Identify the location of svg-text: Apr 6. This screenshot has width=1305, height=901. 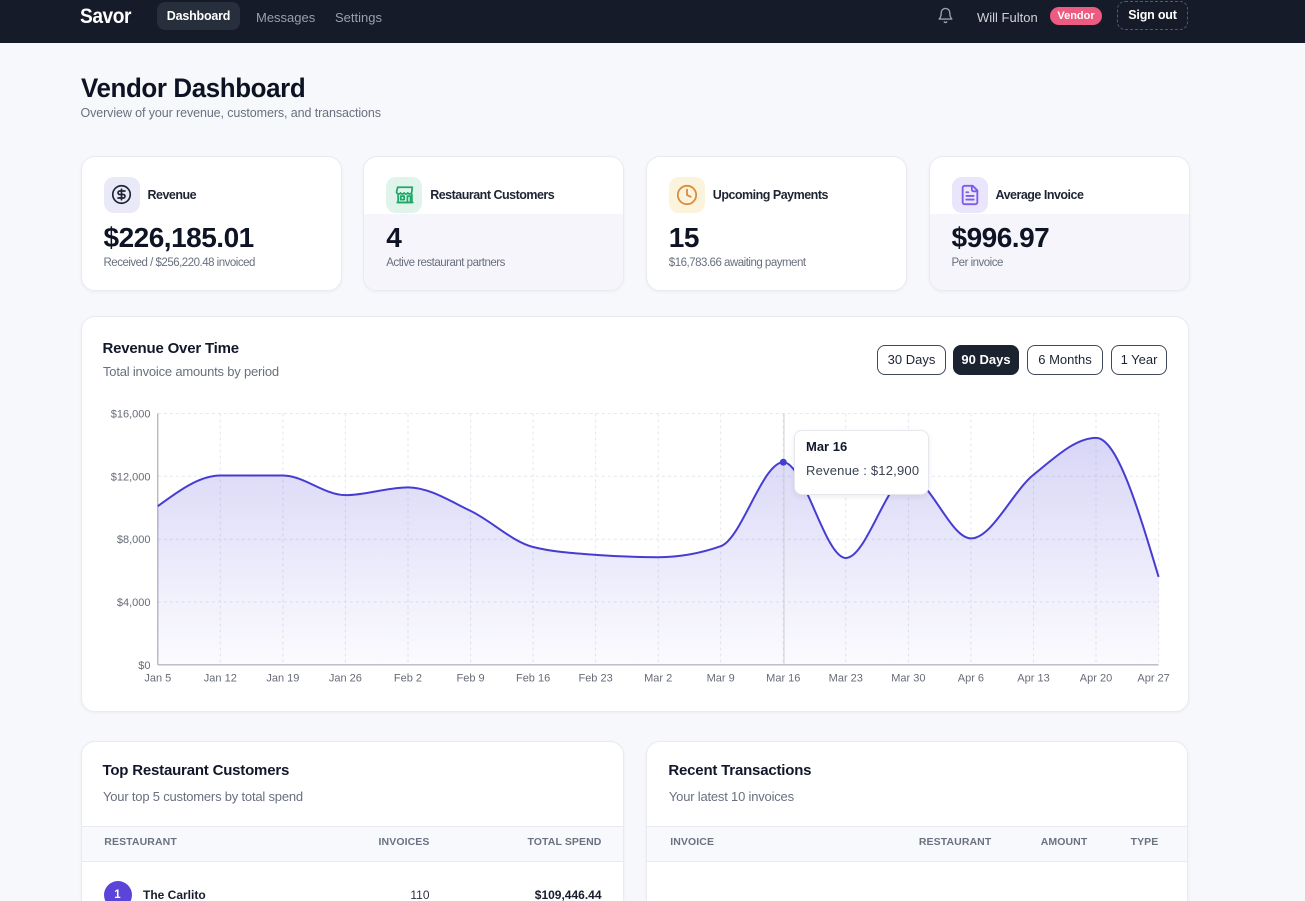
(970, 679).